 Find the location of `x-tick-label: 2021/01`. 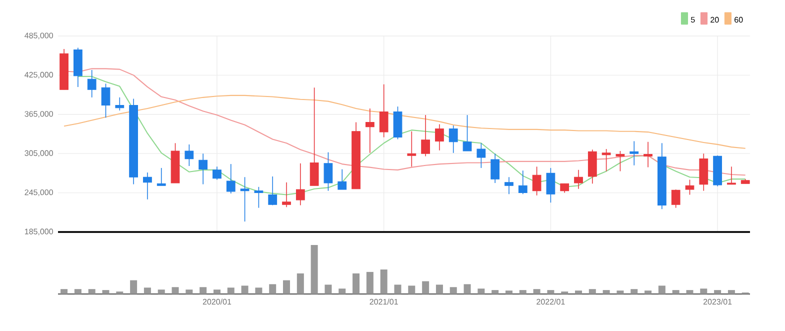

x-tick-label: 2021/01 is located at coordinates (384, 301).